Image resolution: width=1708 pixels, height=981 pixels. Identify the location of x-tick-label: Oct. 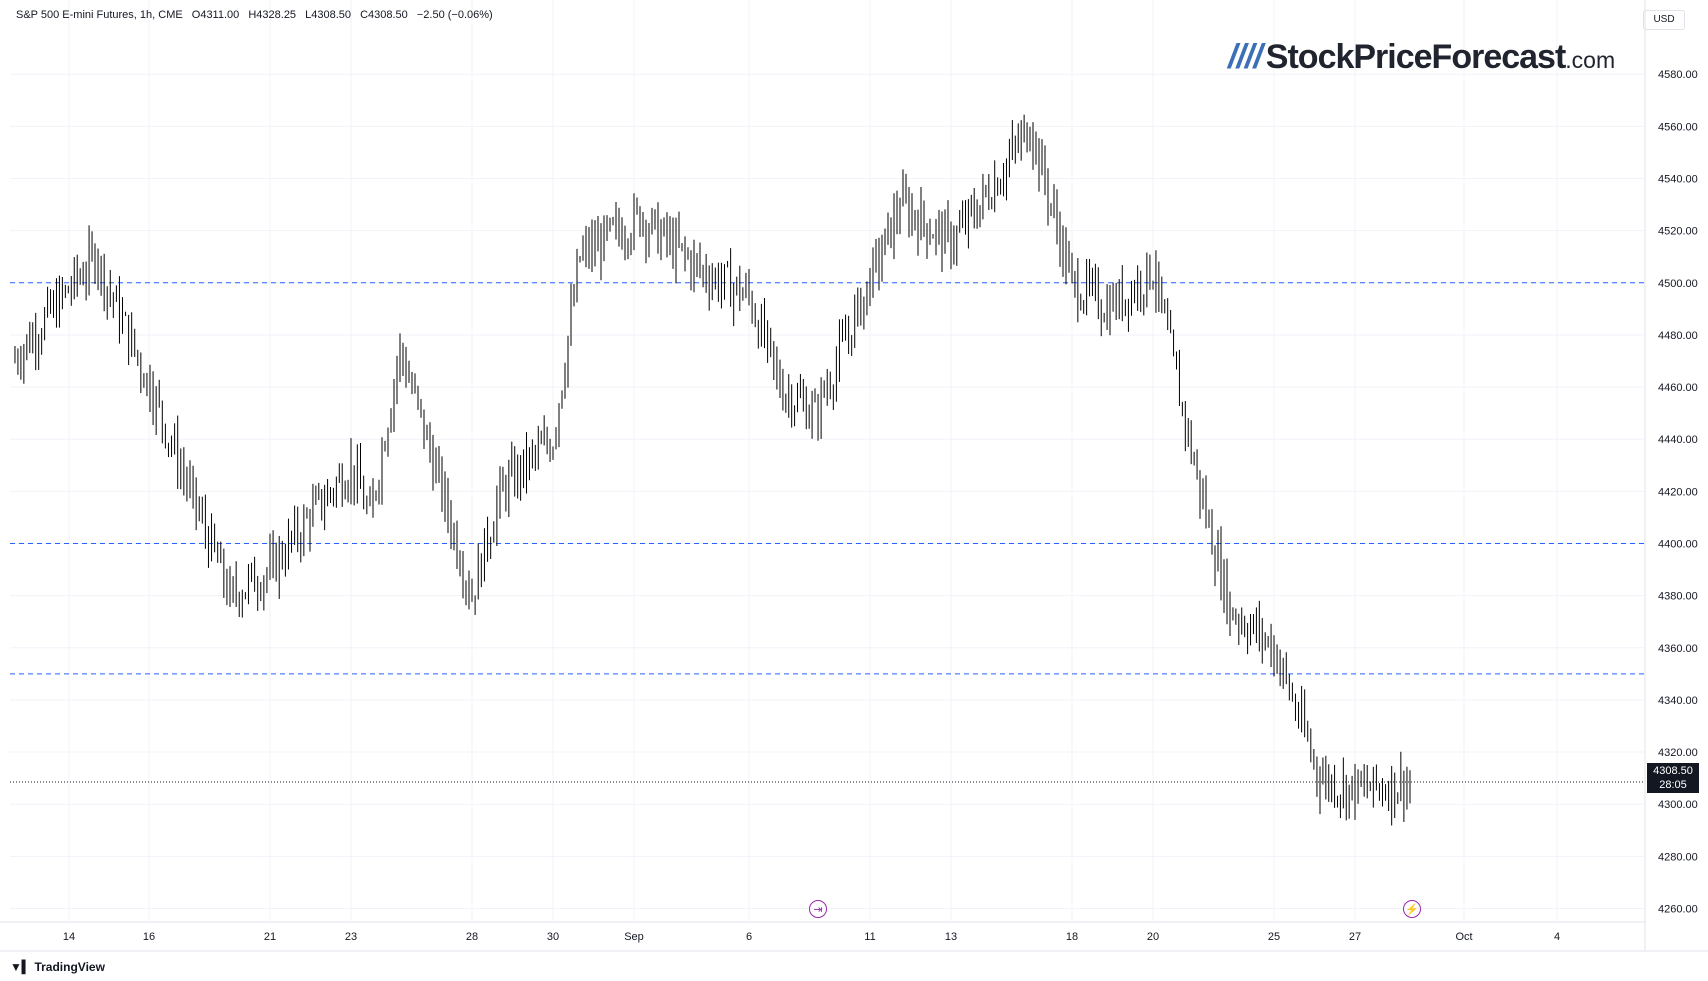
(1463, 937).